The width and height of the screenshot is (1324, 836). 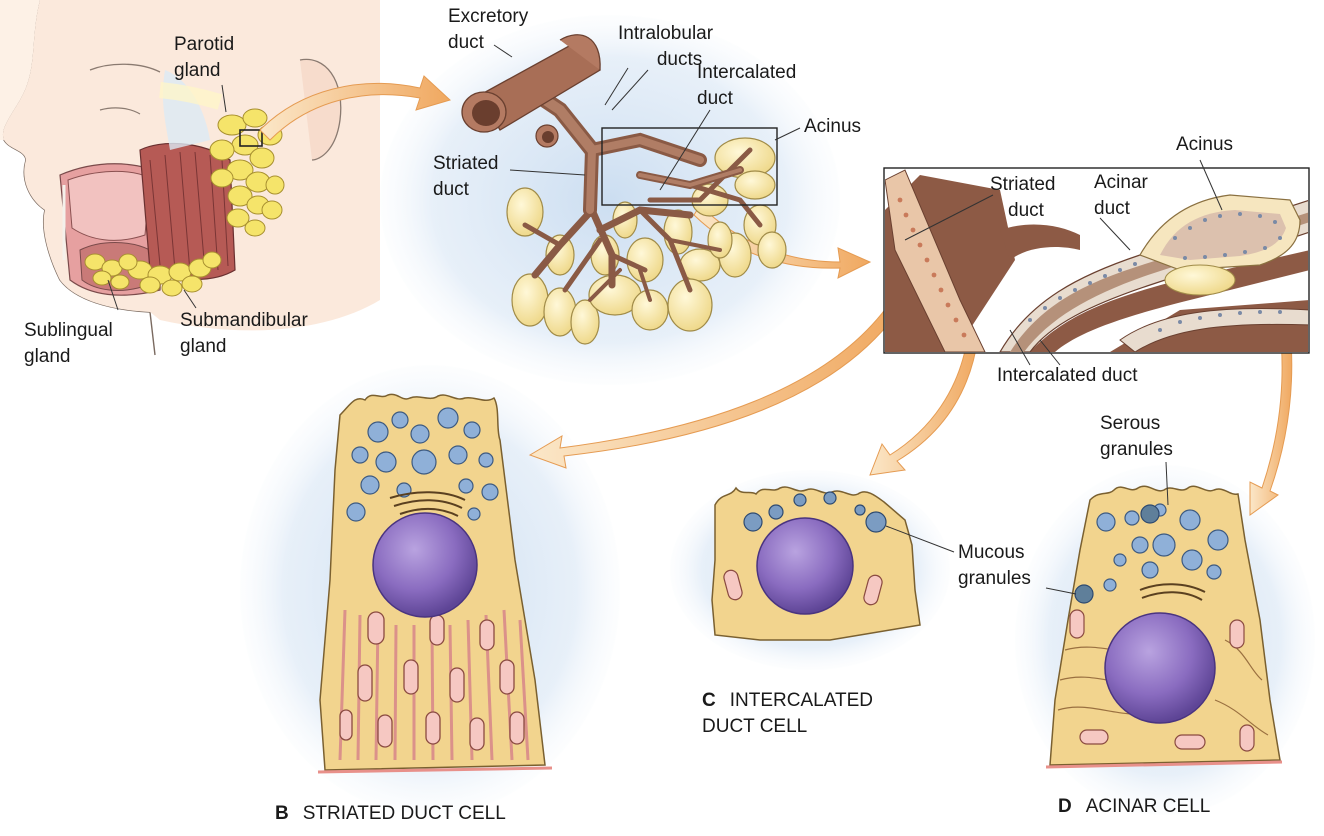 What do you see at coordinates (282, 813) in the screenshot?
I see `caption-b-letter: B` at bounding box center [282, 813].